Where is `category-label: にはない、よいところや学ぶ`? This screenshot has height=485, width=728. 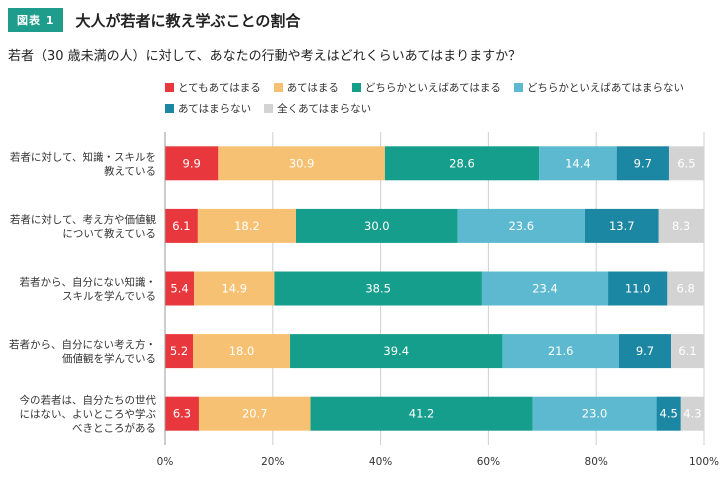
category-label: にはない、よいところや学ぶ is located at coordinates (88, 414).